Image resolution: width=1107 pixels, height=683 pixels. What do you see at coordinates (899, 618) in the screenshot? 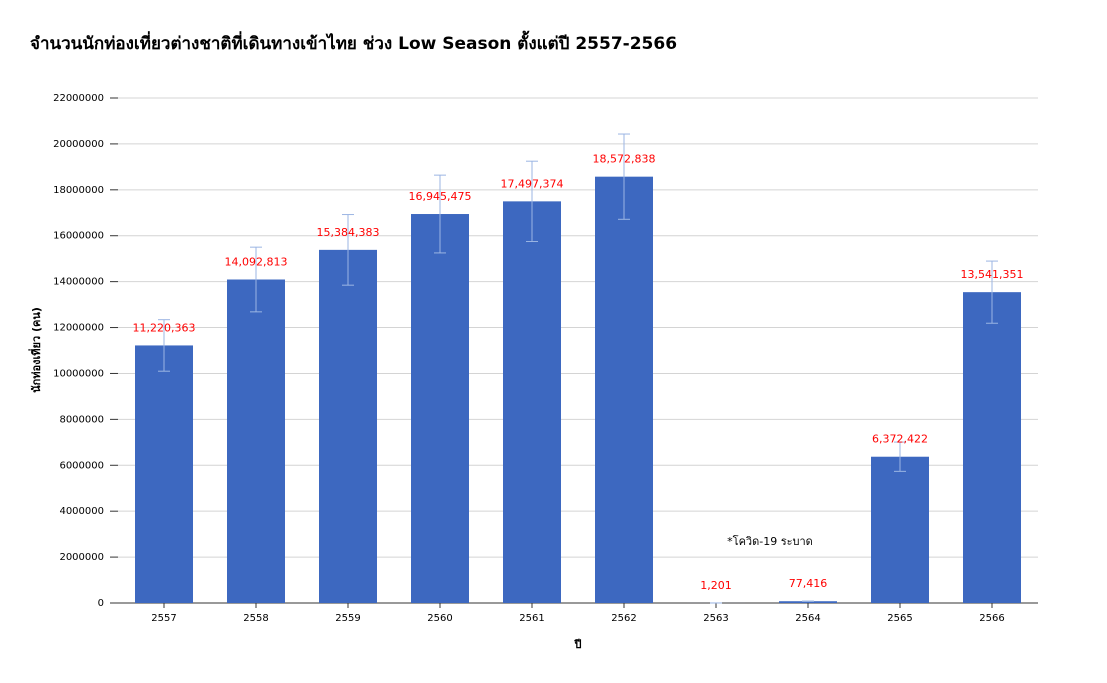
I see `x-tick-label: 2565` at bounding box center [899, 618].